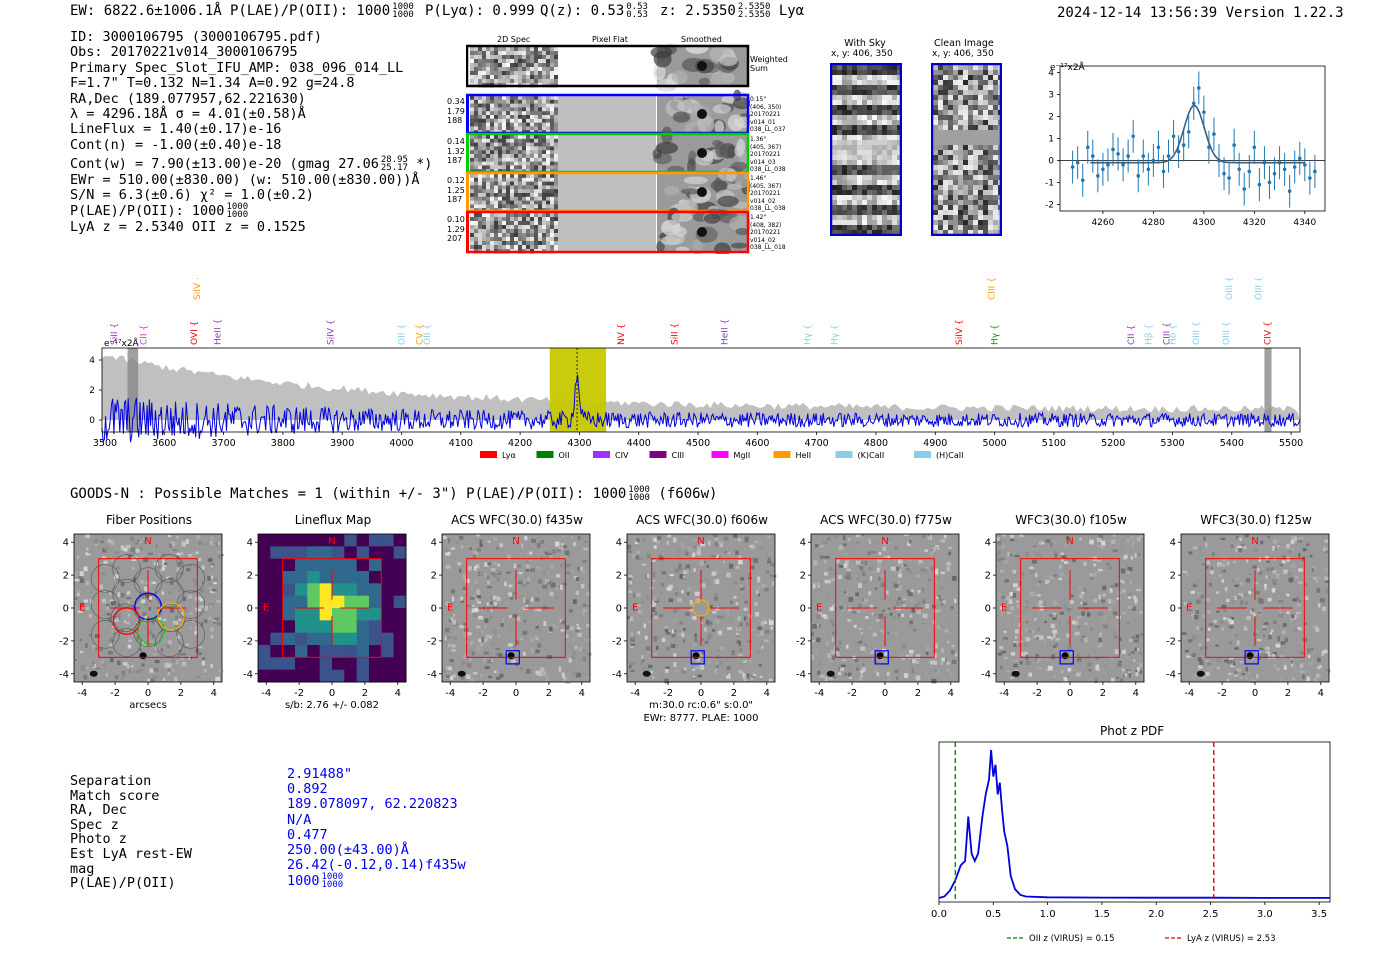 Image resolution: width=1400 pixels, height=953 pixels. What do you see at coordinates (1192, 138) in the screenshot?
I see `zoom-frame` at bounding box center [1192, 138].